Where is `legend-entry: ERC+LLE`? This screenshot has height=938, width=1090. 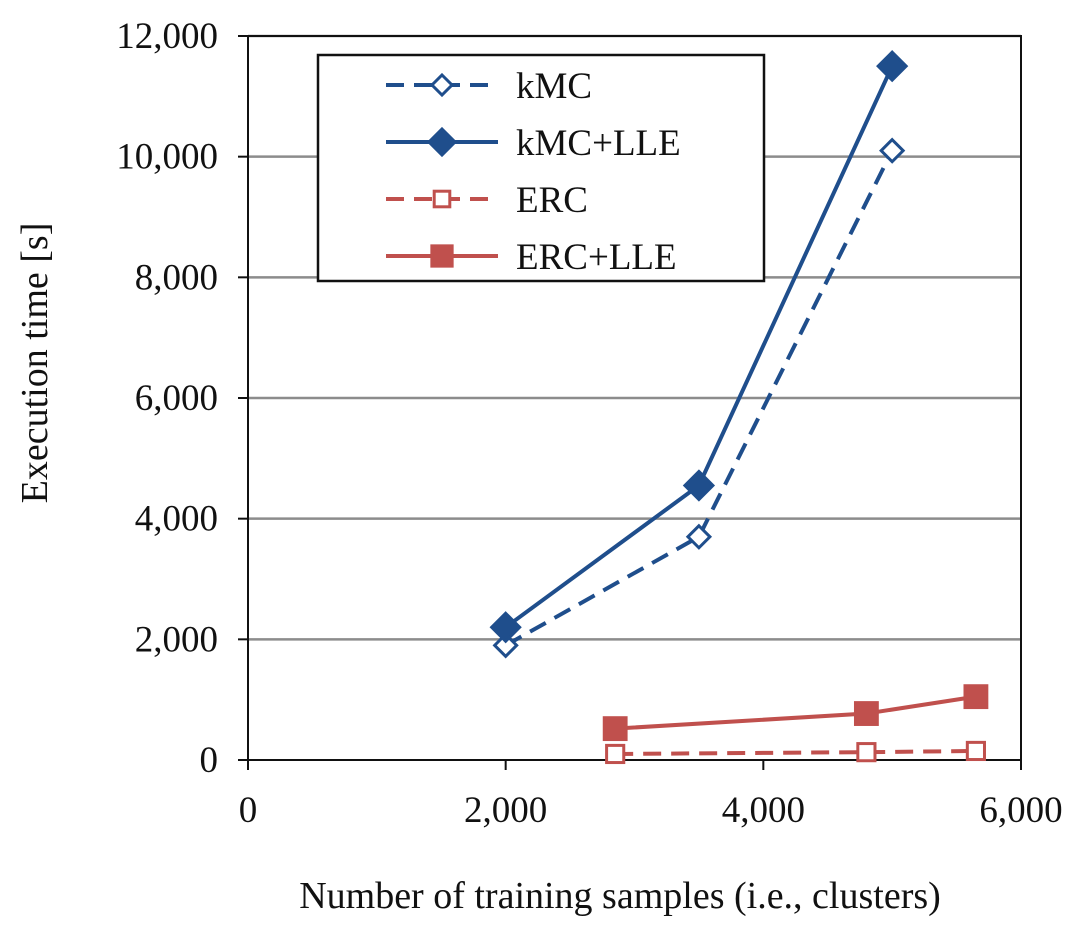 legend-entry: ERC+LLE is located at coordinates (531, 257).